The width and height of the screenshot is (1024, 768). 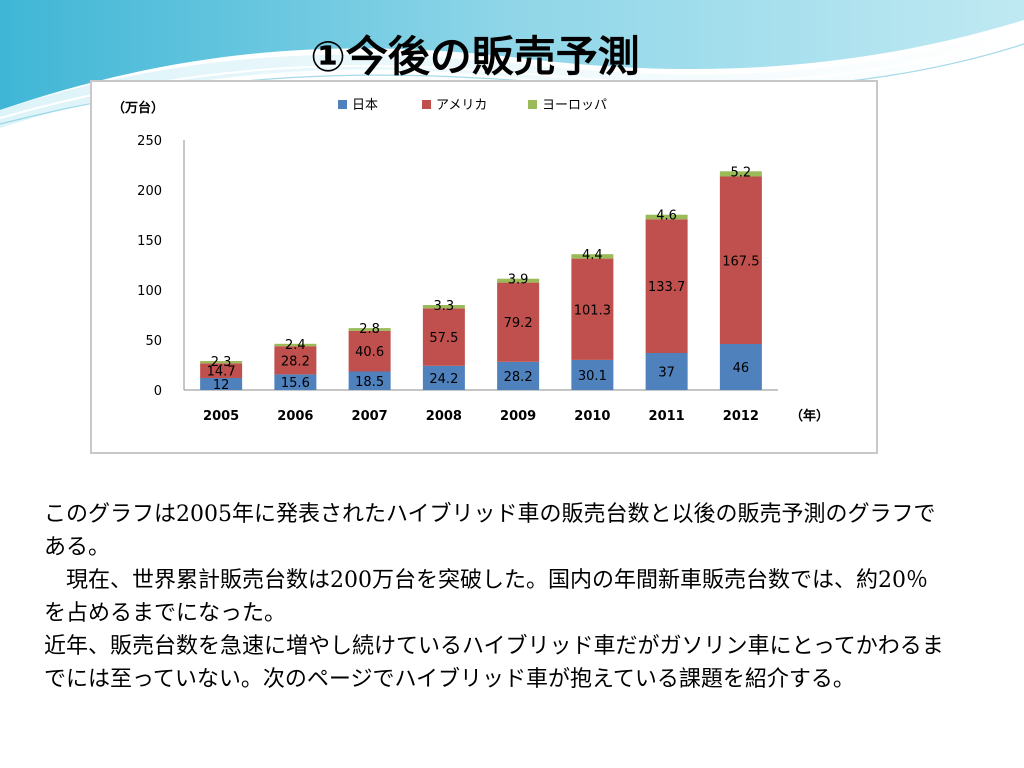 I want to click on bar-アメリカ-2010, so click(x=592, y=309).